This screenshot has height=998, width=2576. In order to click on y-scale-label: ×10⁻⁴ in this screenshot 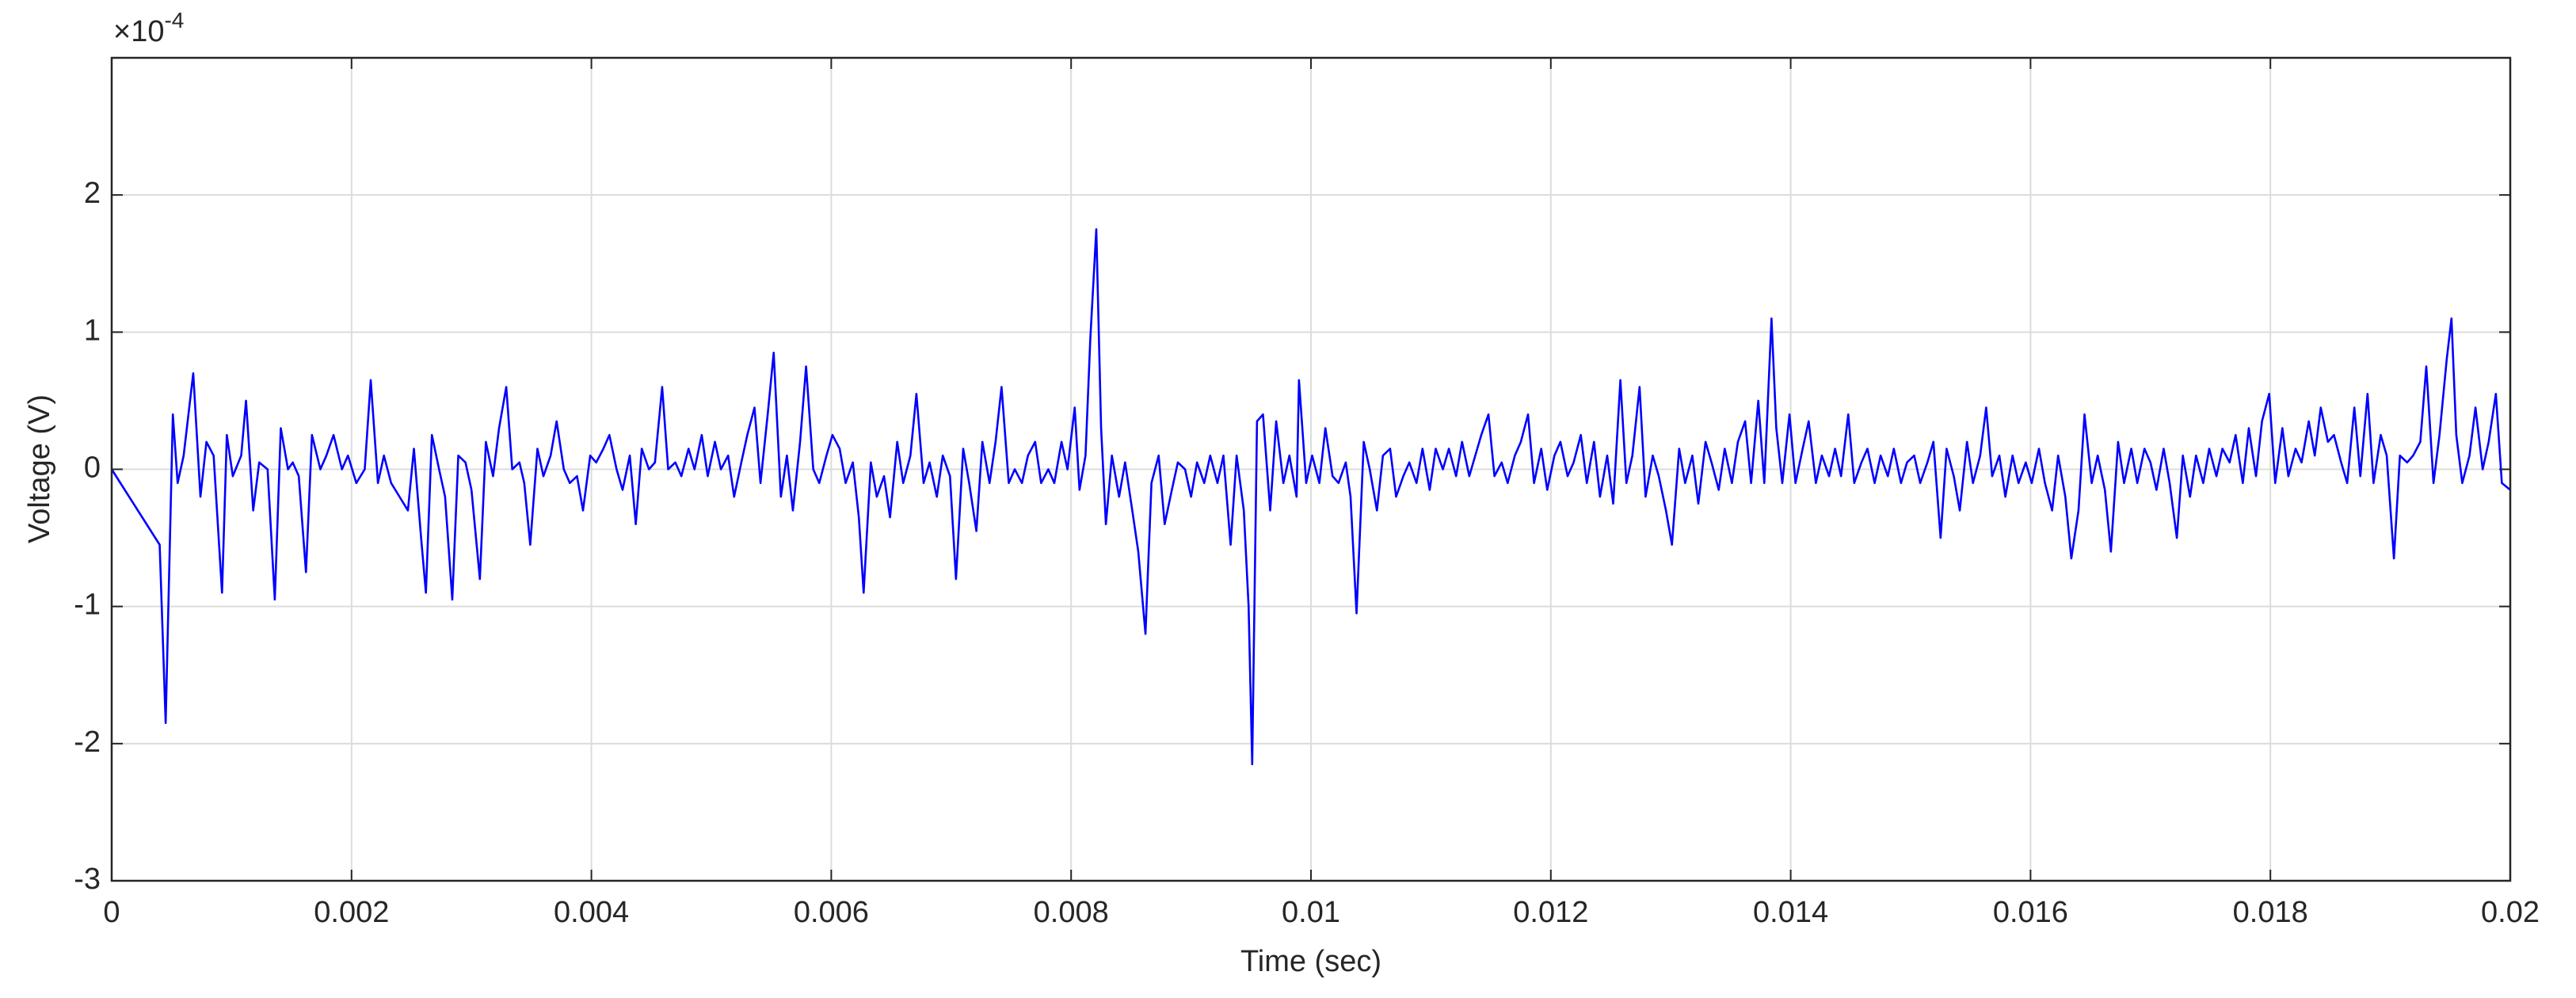, I will do `click(148, 28)`.